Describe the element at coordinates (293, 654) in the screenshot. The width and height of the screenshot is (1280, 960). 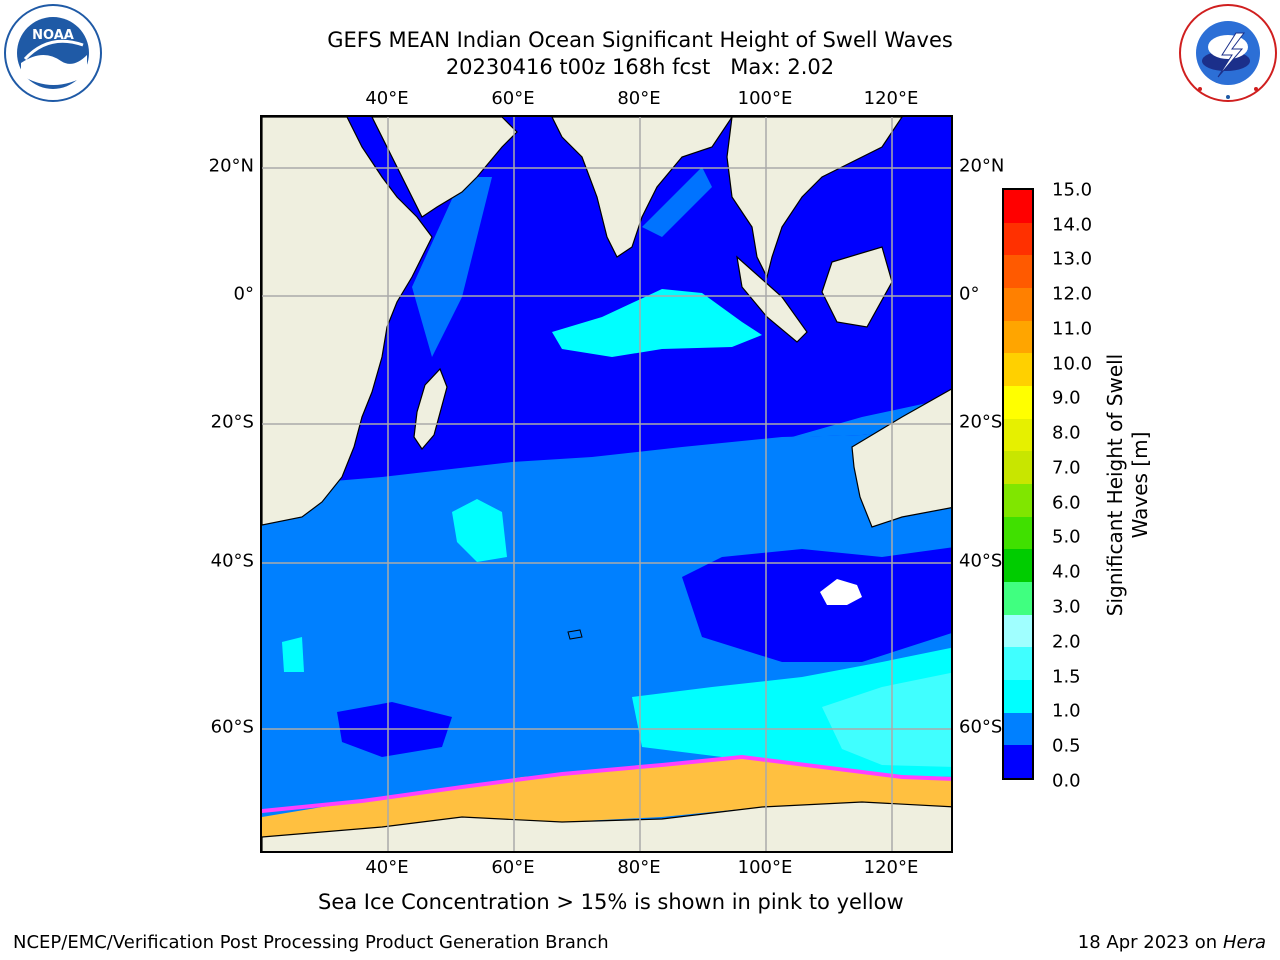
I see `ocean-light-patch-w` at that location.